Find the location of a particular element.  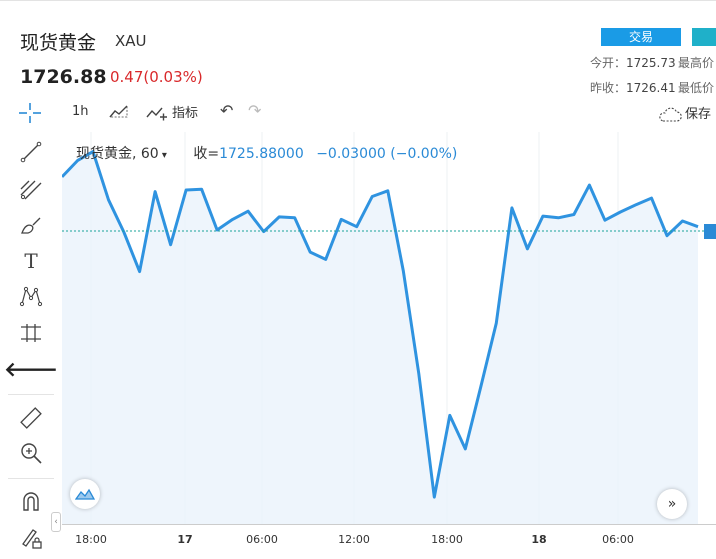

indicator-icon is located at coordinates (156, 113).